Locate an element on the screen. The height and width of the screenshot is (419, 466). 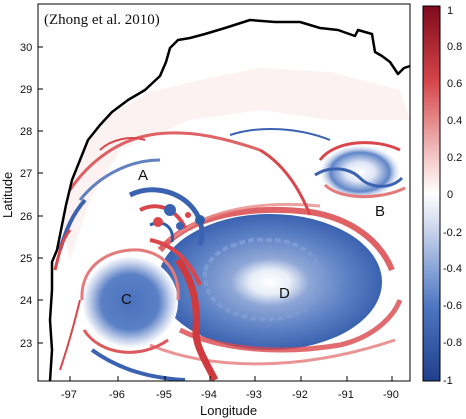
x-tick-label: -90 is located at coordinates (391, 395).